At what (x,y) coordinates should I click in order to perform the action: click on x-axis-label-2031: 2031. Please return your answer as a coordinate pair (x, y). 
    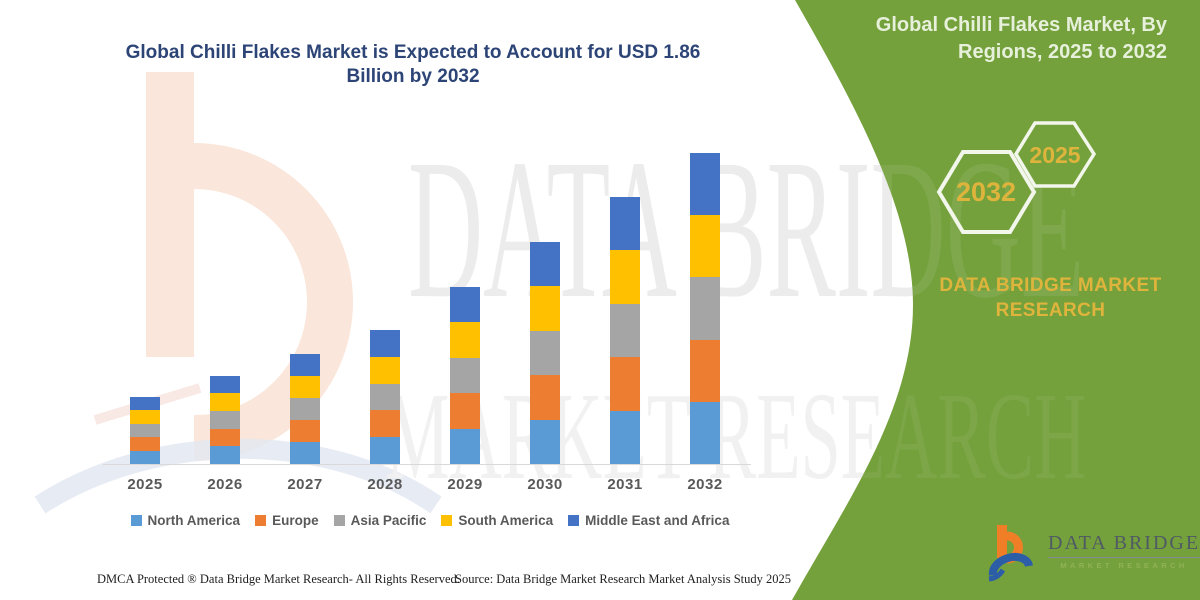
    Looking at the image, I should click on (625, 484).